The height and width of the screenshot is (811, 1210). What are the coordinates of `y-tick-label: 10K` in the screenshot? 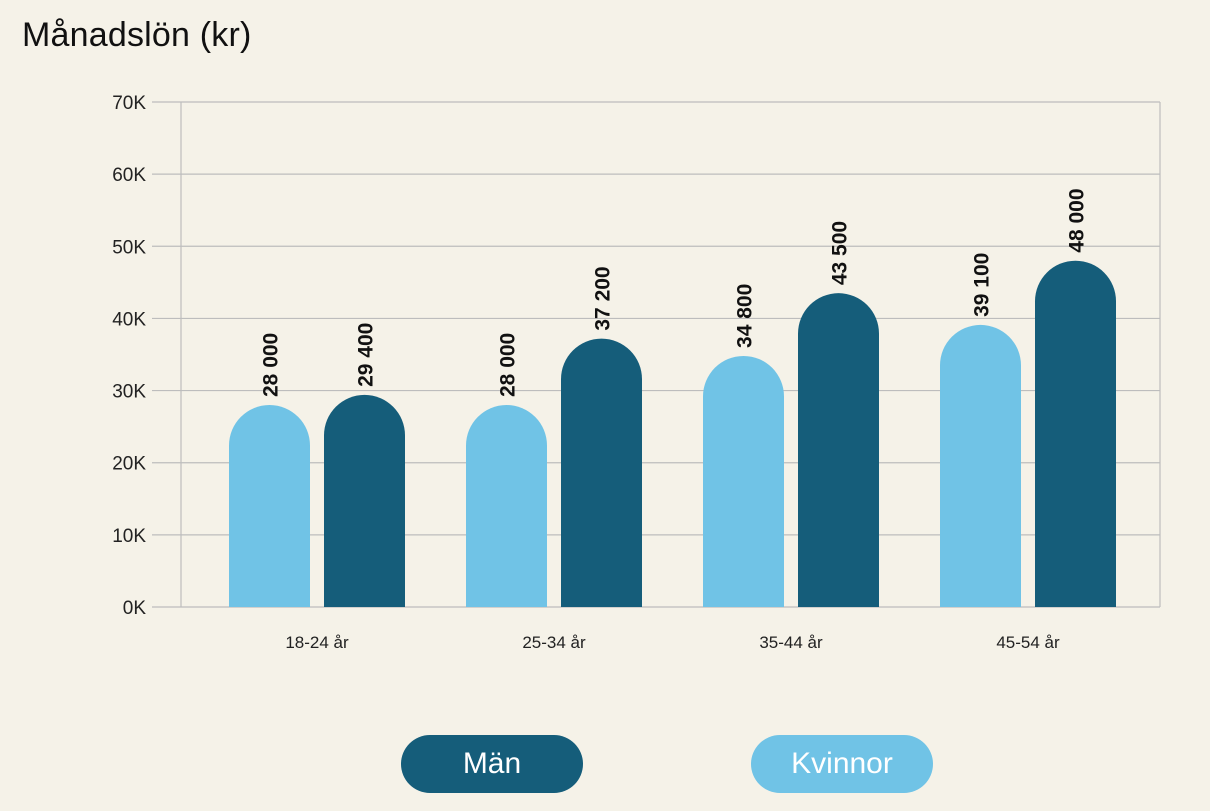 It's located at (129, 536).